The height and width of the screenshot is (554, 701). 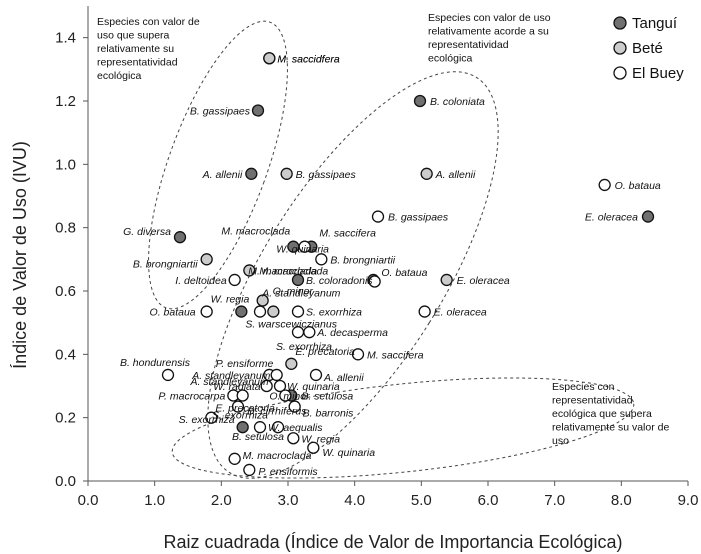 I want to click on point-label: W. aequalis, so click(x=295, y=428).